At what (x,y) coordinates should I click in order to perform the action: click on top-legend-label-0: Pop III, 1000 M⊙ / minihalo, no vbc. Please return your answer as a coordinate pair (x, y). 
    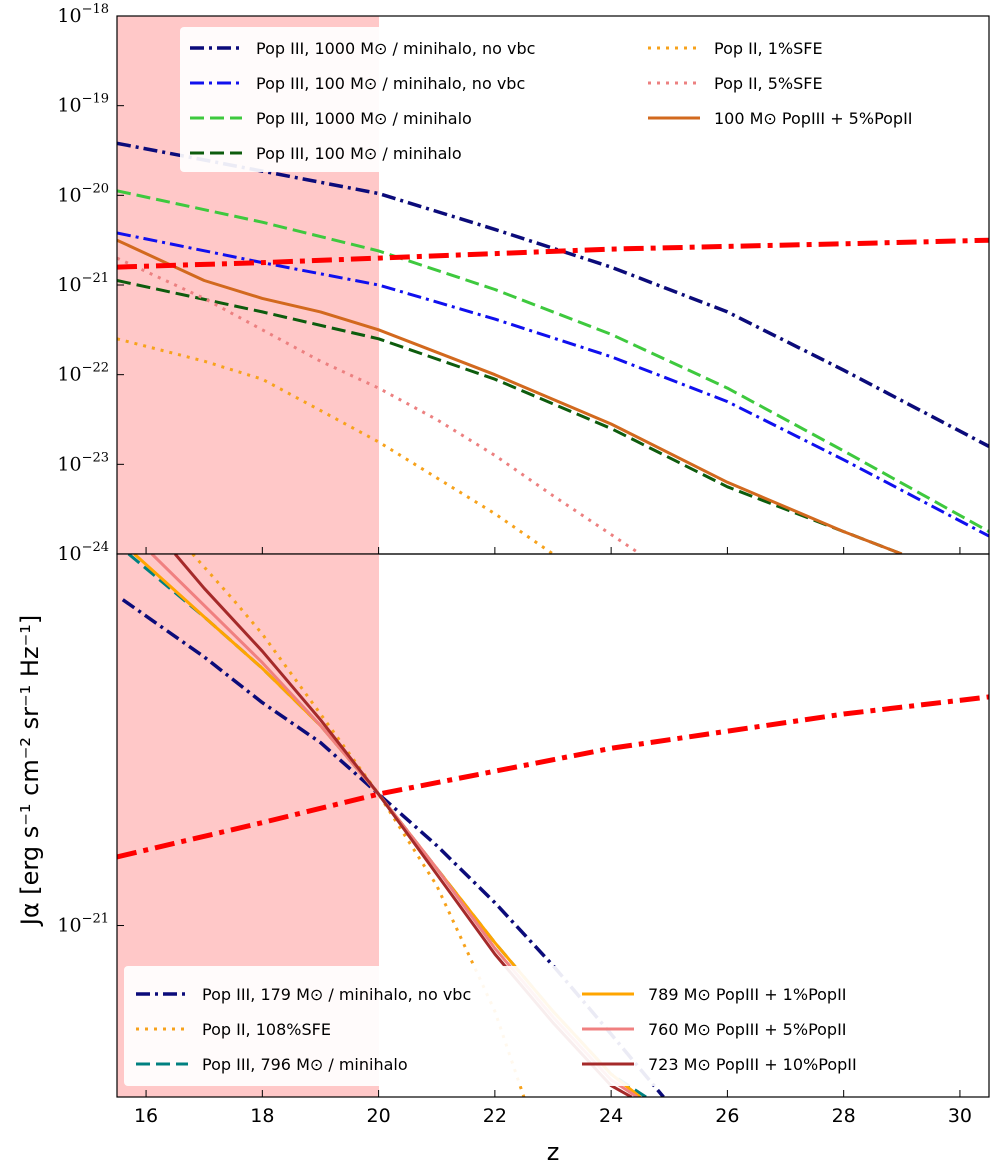
    Looking at the image, I should click on (395, 48).